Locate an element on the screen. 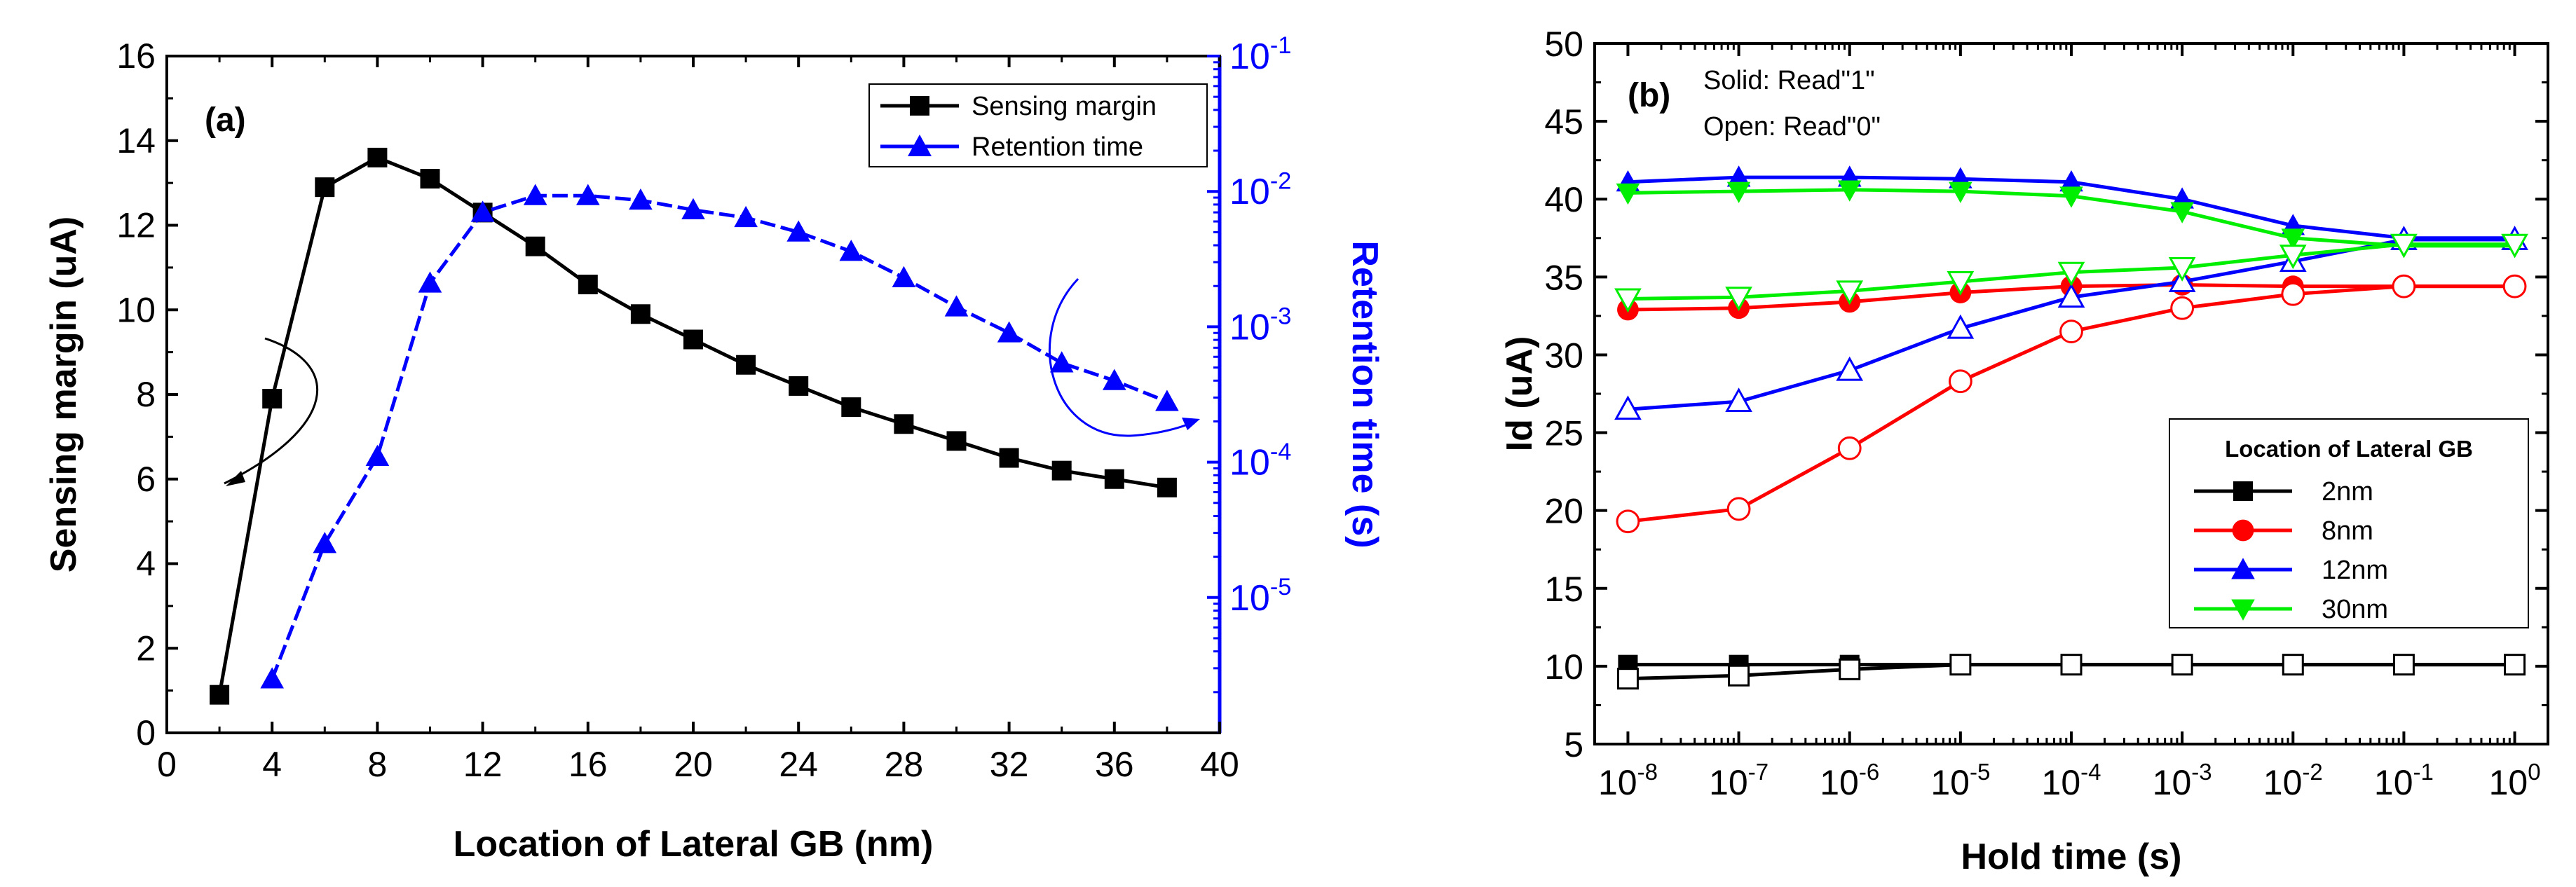 This screenshot has height=887, width=2576. panel-b-label: (b) is located at coordinates (1649, 95).